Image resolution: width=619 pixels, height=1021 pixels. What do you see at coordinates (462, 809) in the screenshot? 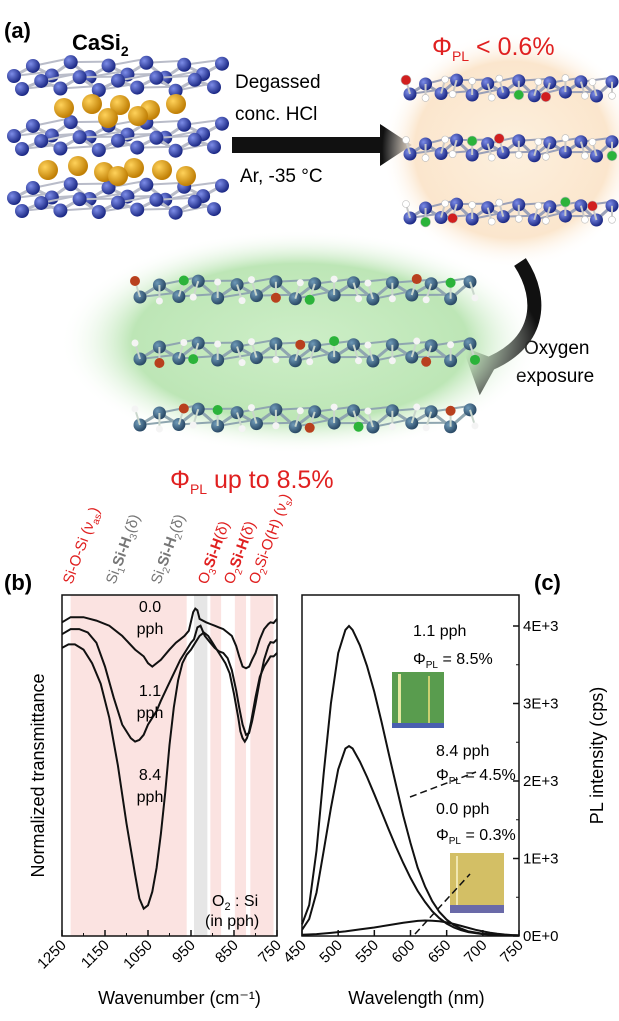
I see `pl-ann-3-pph: 0.0 pph` at bounding box center [462, 809].